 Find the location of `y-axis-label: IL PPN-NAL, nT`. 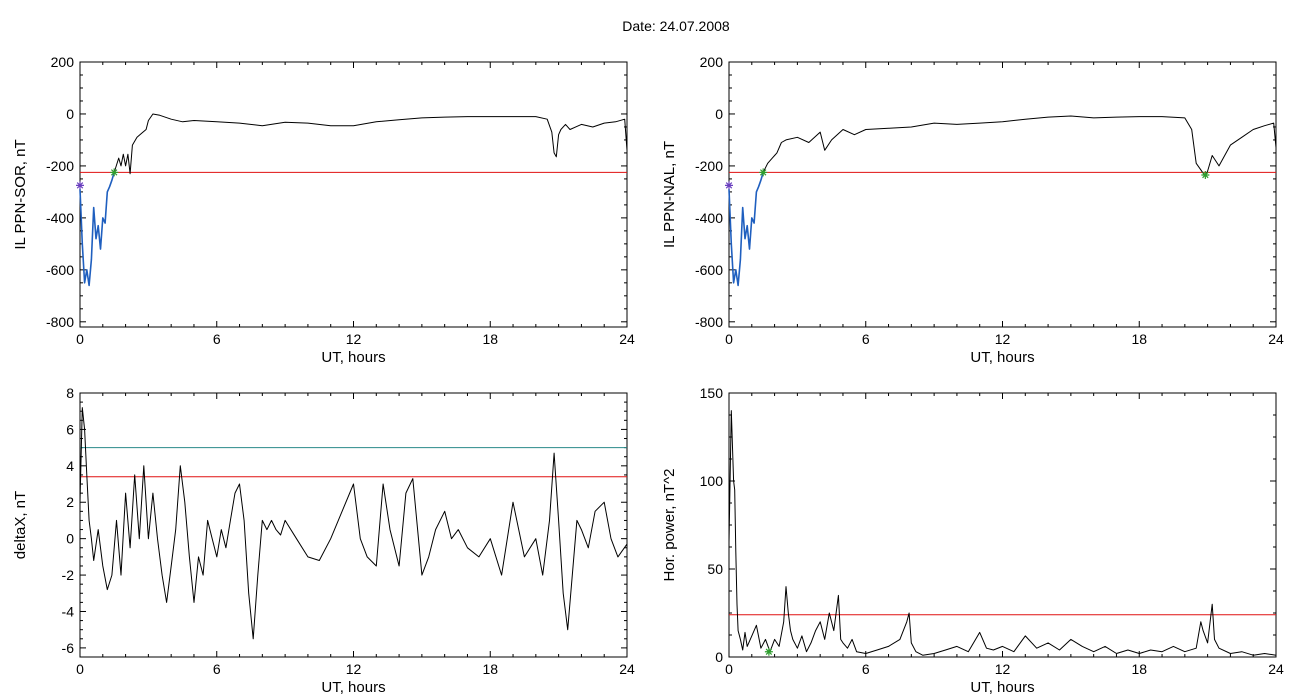

y-axis-label: IL PPN-NAL, nT is located at coordinates (669, 194).